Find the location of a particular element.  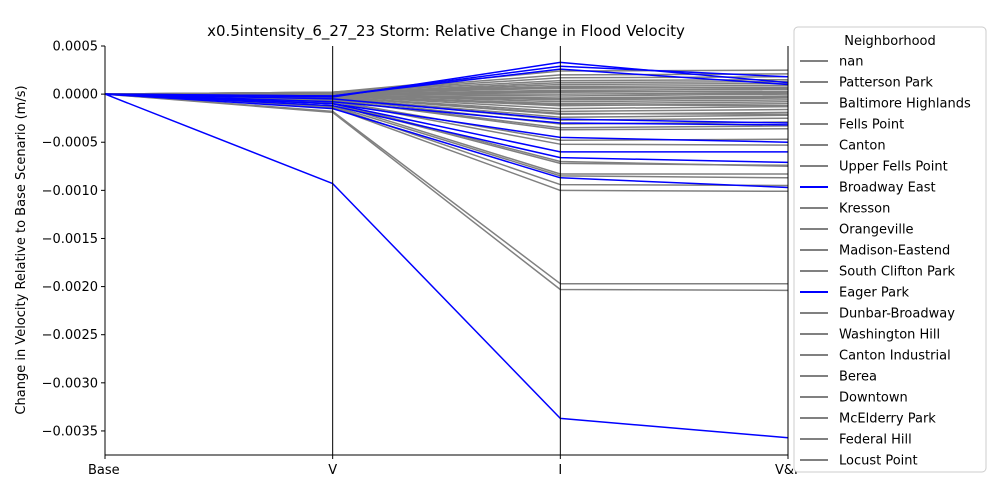

legend-entry: Dunbar-Broadway is located at coordinates (897, 314).